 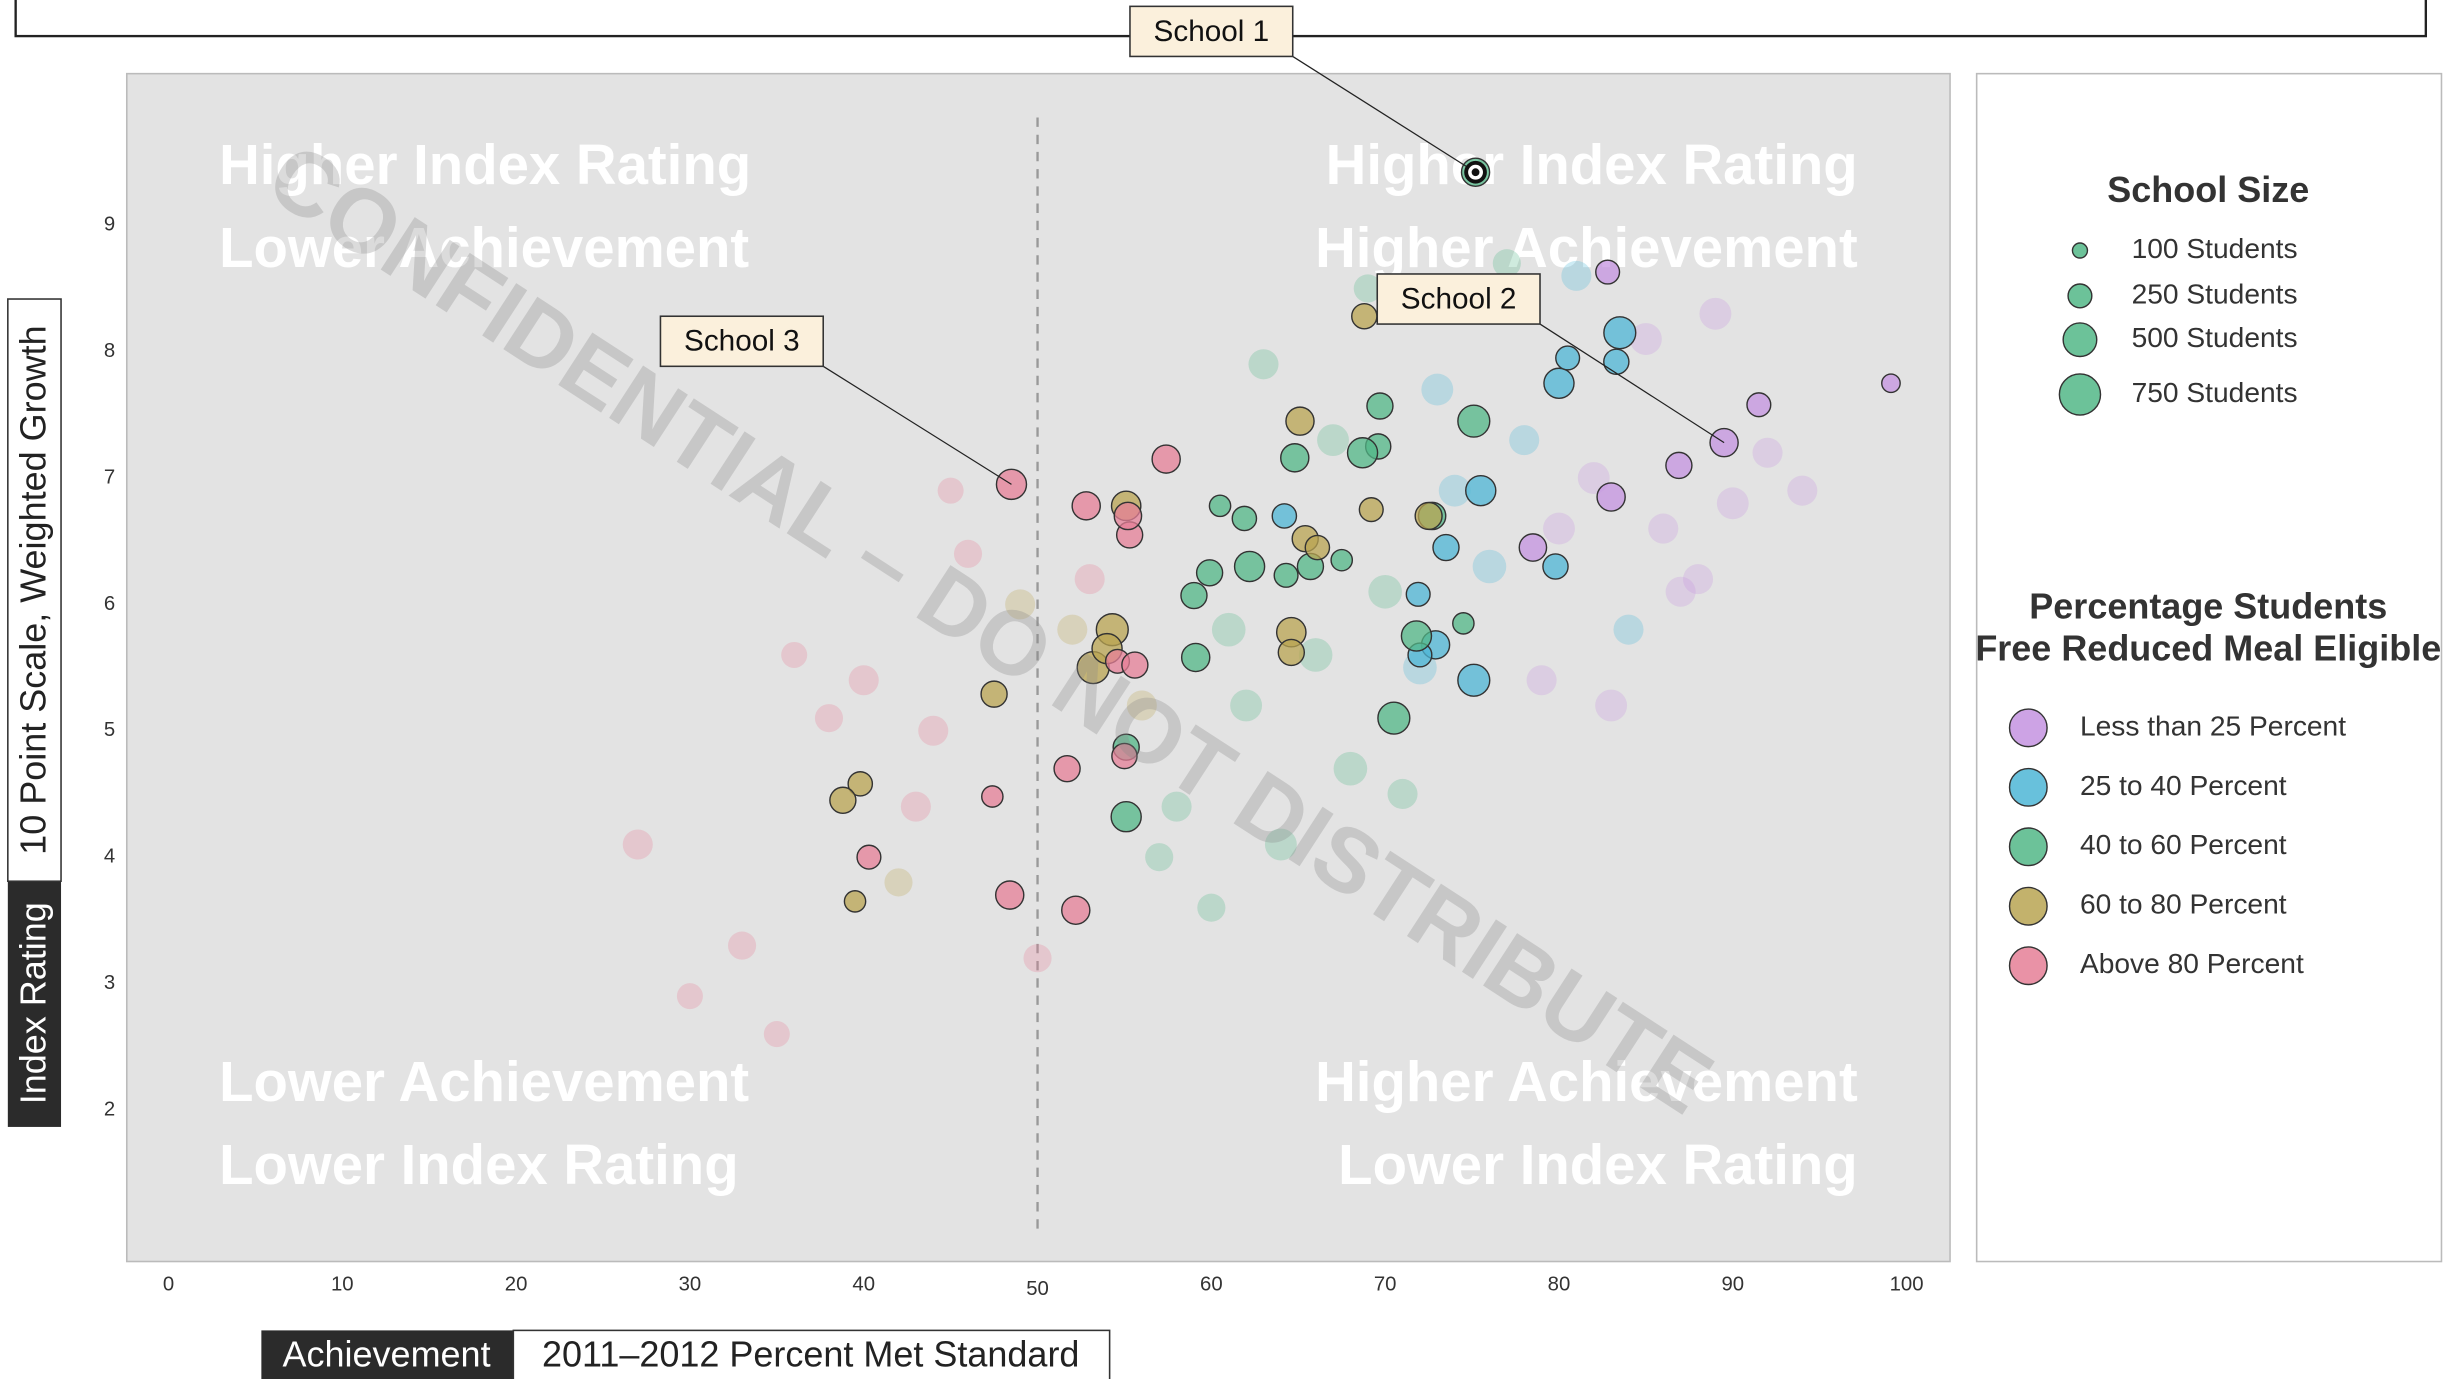 I want to click on color-legend-label: 40 to 60 Percent, so click(x=2183, y=844).